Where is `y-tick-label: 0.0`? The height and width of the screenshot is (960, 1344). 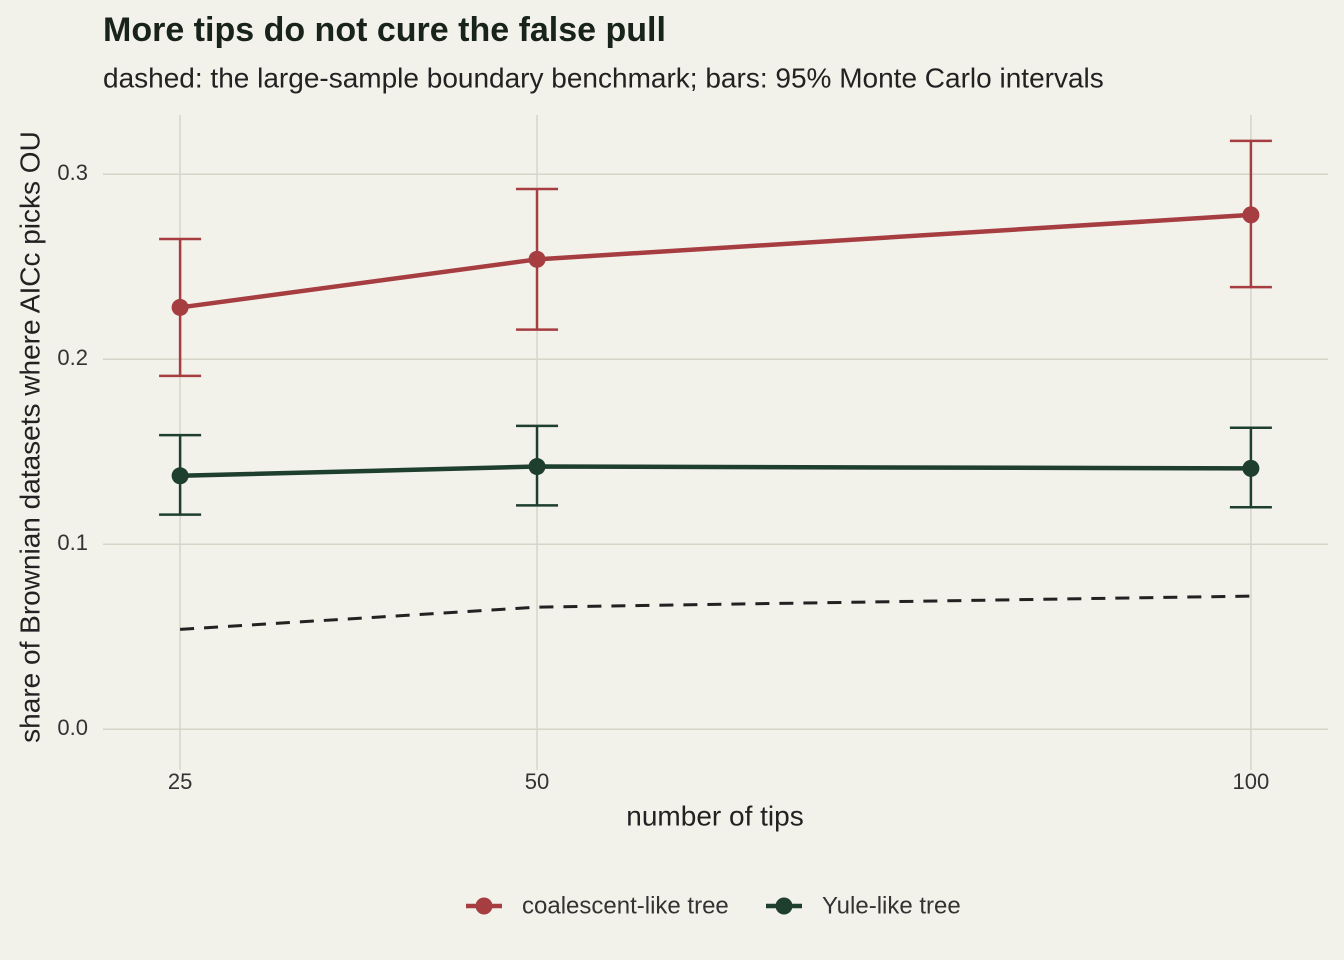 y-tick-label: 0.0 is located at coordinates (72, 727).